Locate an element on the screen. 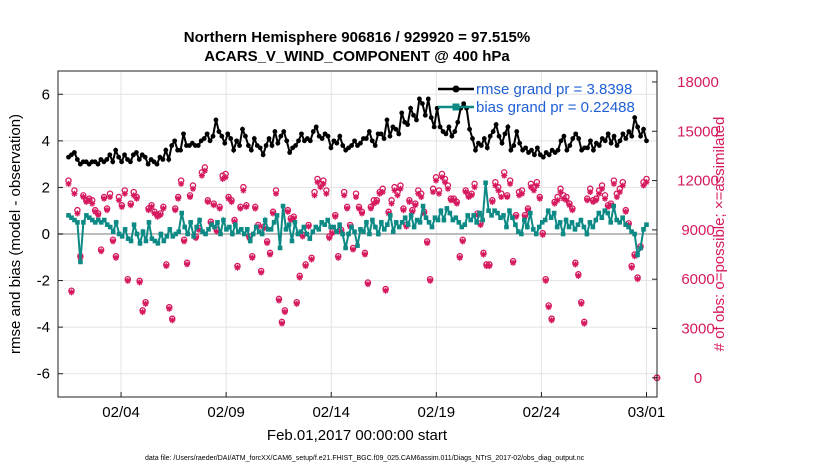 Image resolution: width=830 pixels, height=470 pixels. y-tick-label-right: 9000 is located at coordinates (697, 230).